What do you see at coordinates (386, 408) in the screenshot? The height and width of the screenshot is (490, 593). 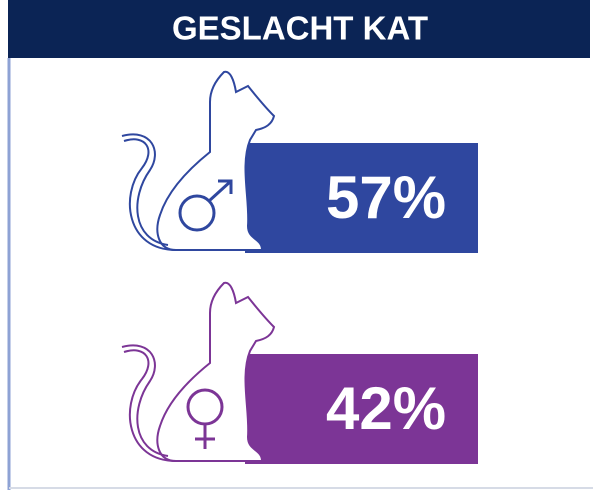 I see `stat-label: 42%` at bounding box center [386, 408].